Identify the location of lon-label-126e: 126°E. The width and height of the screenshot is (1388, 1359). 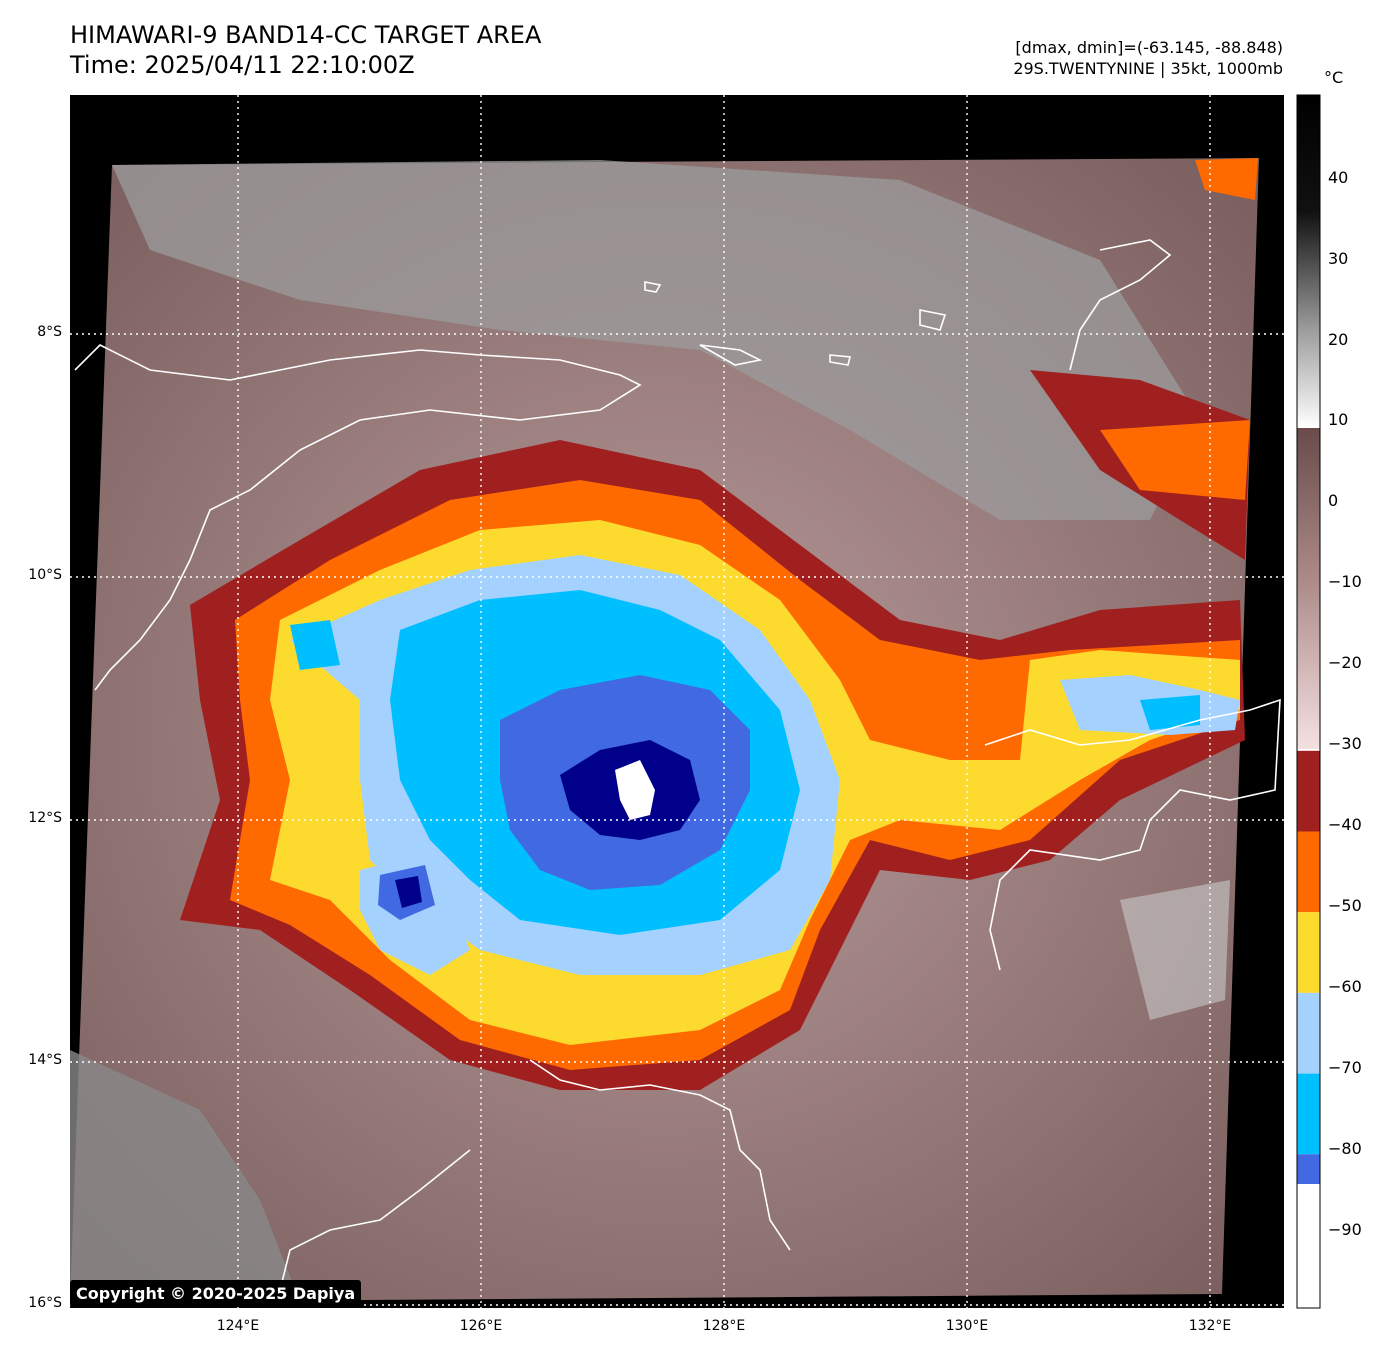
(481, 1326).